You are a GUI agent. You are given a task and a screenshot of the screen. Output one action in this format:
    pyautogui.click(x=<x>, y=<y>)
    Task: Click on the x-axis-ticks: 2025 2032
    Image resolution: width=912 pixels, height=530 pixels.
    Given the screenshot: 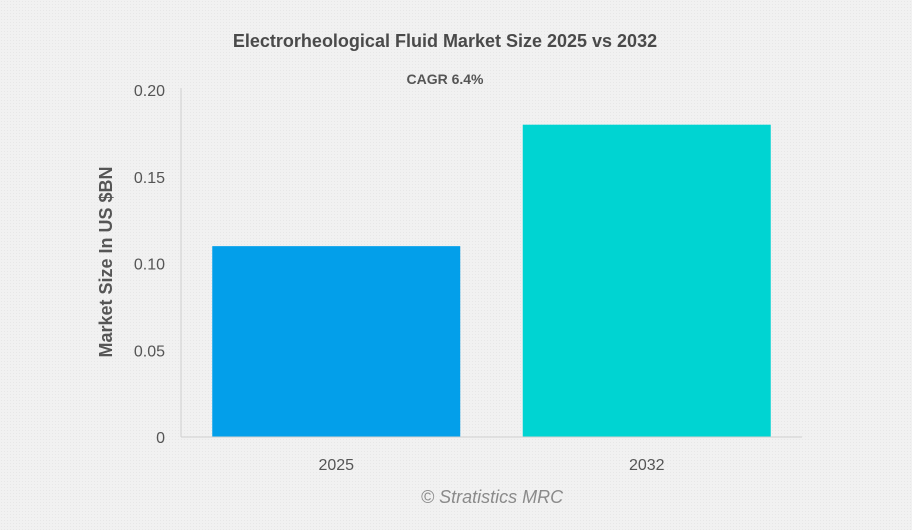 What is the action you would take?
    pyautogui.click(x=491, y=465)
    